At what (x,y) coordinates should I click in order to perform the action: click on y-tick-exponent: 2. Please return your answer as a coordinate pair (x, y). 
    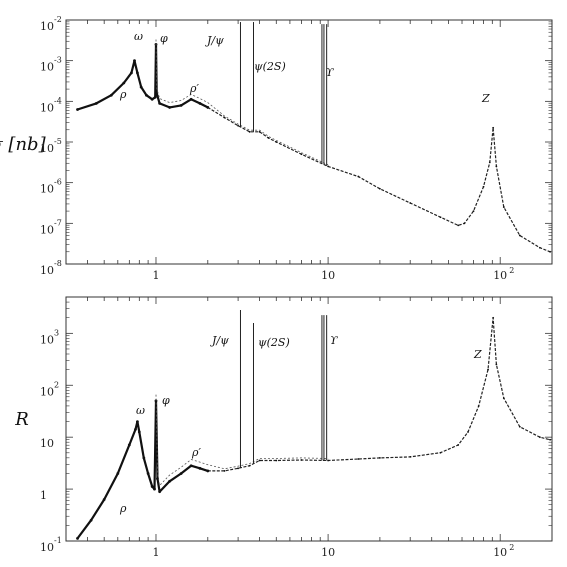
    Looking at the image, I should click on (56, 384).